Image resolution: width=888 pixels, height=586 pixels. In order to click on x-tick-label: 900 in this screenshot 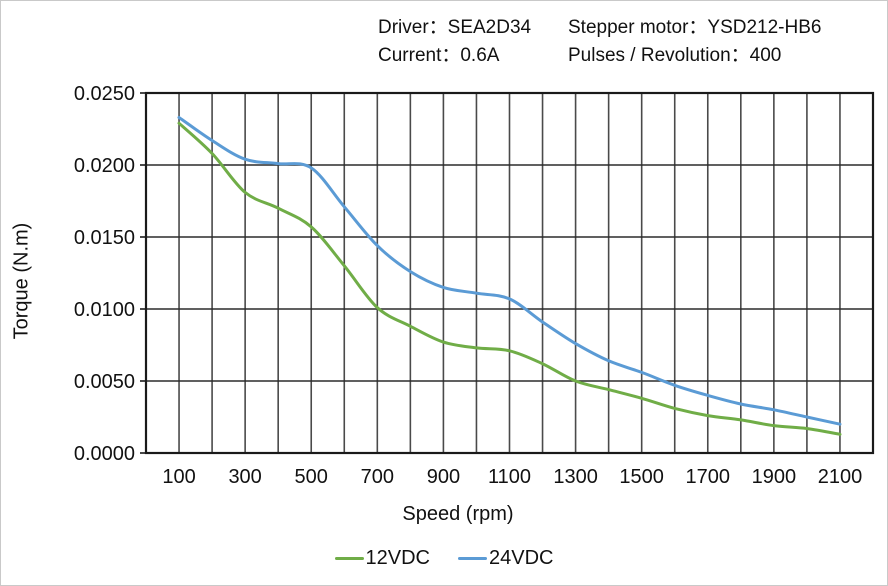, I will do `click(443, 477)`.